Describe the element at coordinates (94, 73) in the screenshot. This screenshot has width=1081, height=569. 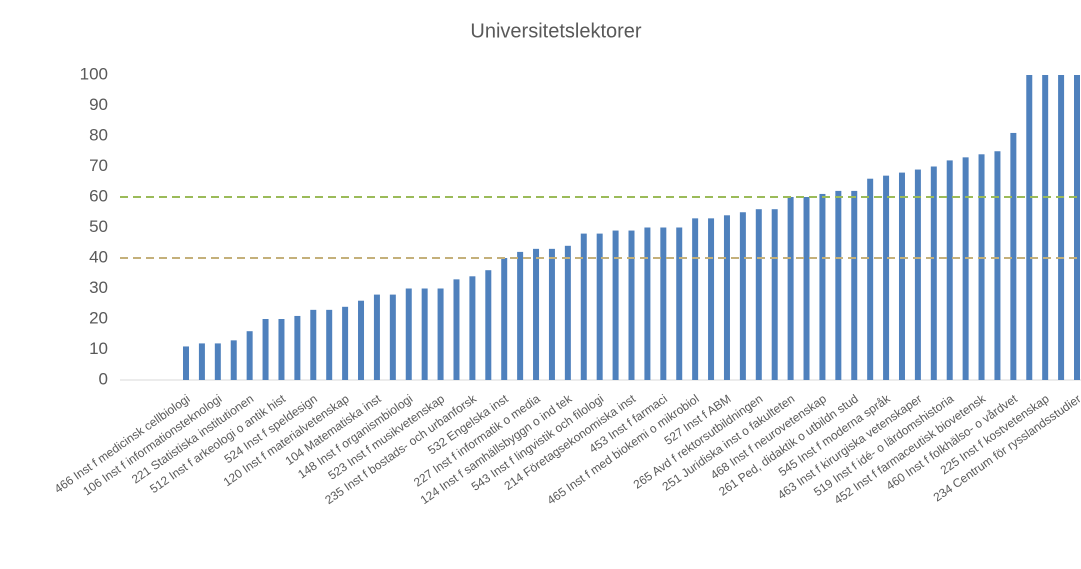
I see `y-tick-label: 100` at that location.